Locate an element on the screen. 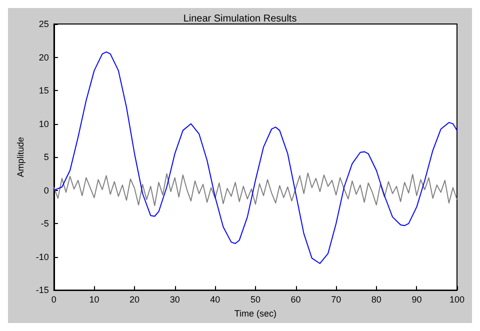  x-tick-label: 10 is located at coordinates (94, 299).